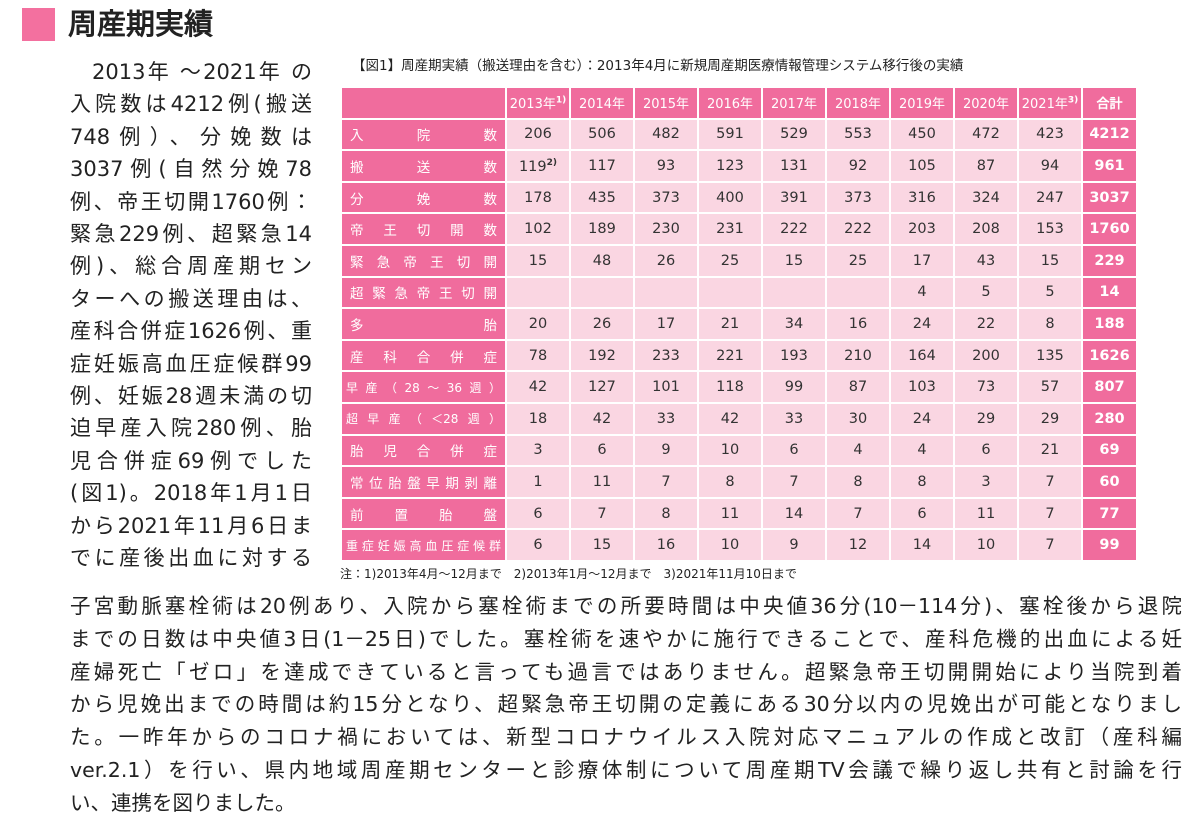  What do you see at coordinates (922, 292) in the screenshot?
I see `cell: 4` at bounding box center [922, 292].